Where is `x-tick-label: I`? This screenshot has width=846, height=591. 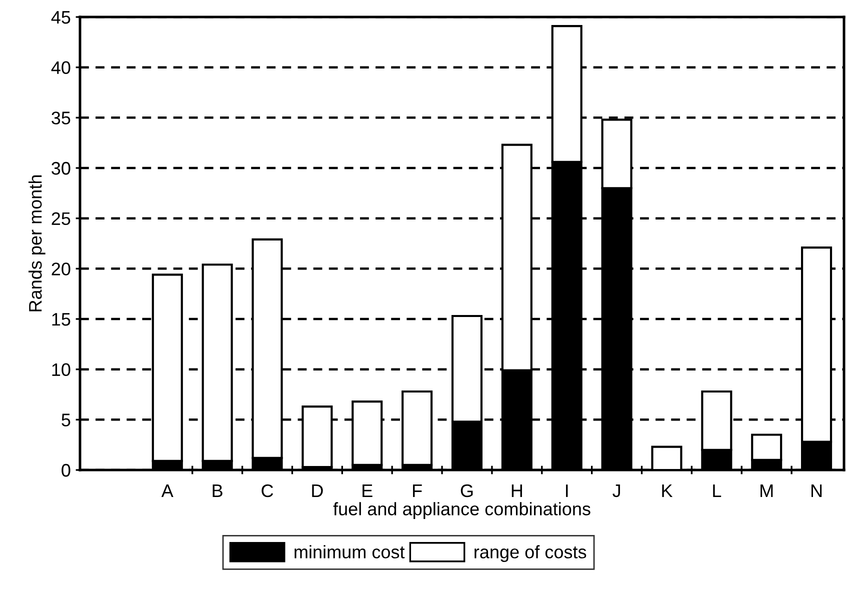 x-tick-label: I is located at coordinates (567, 490).